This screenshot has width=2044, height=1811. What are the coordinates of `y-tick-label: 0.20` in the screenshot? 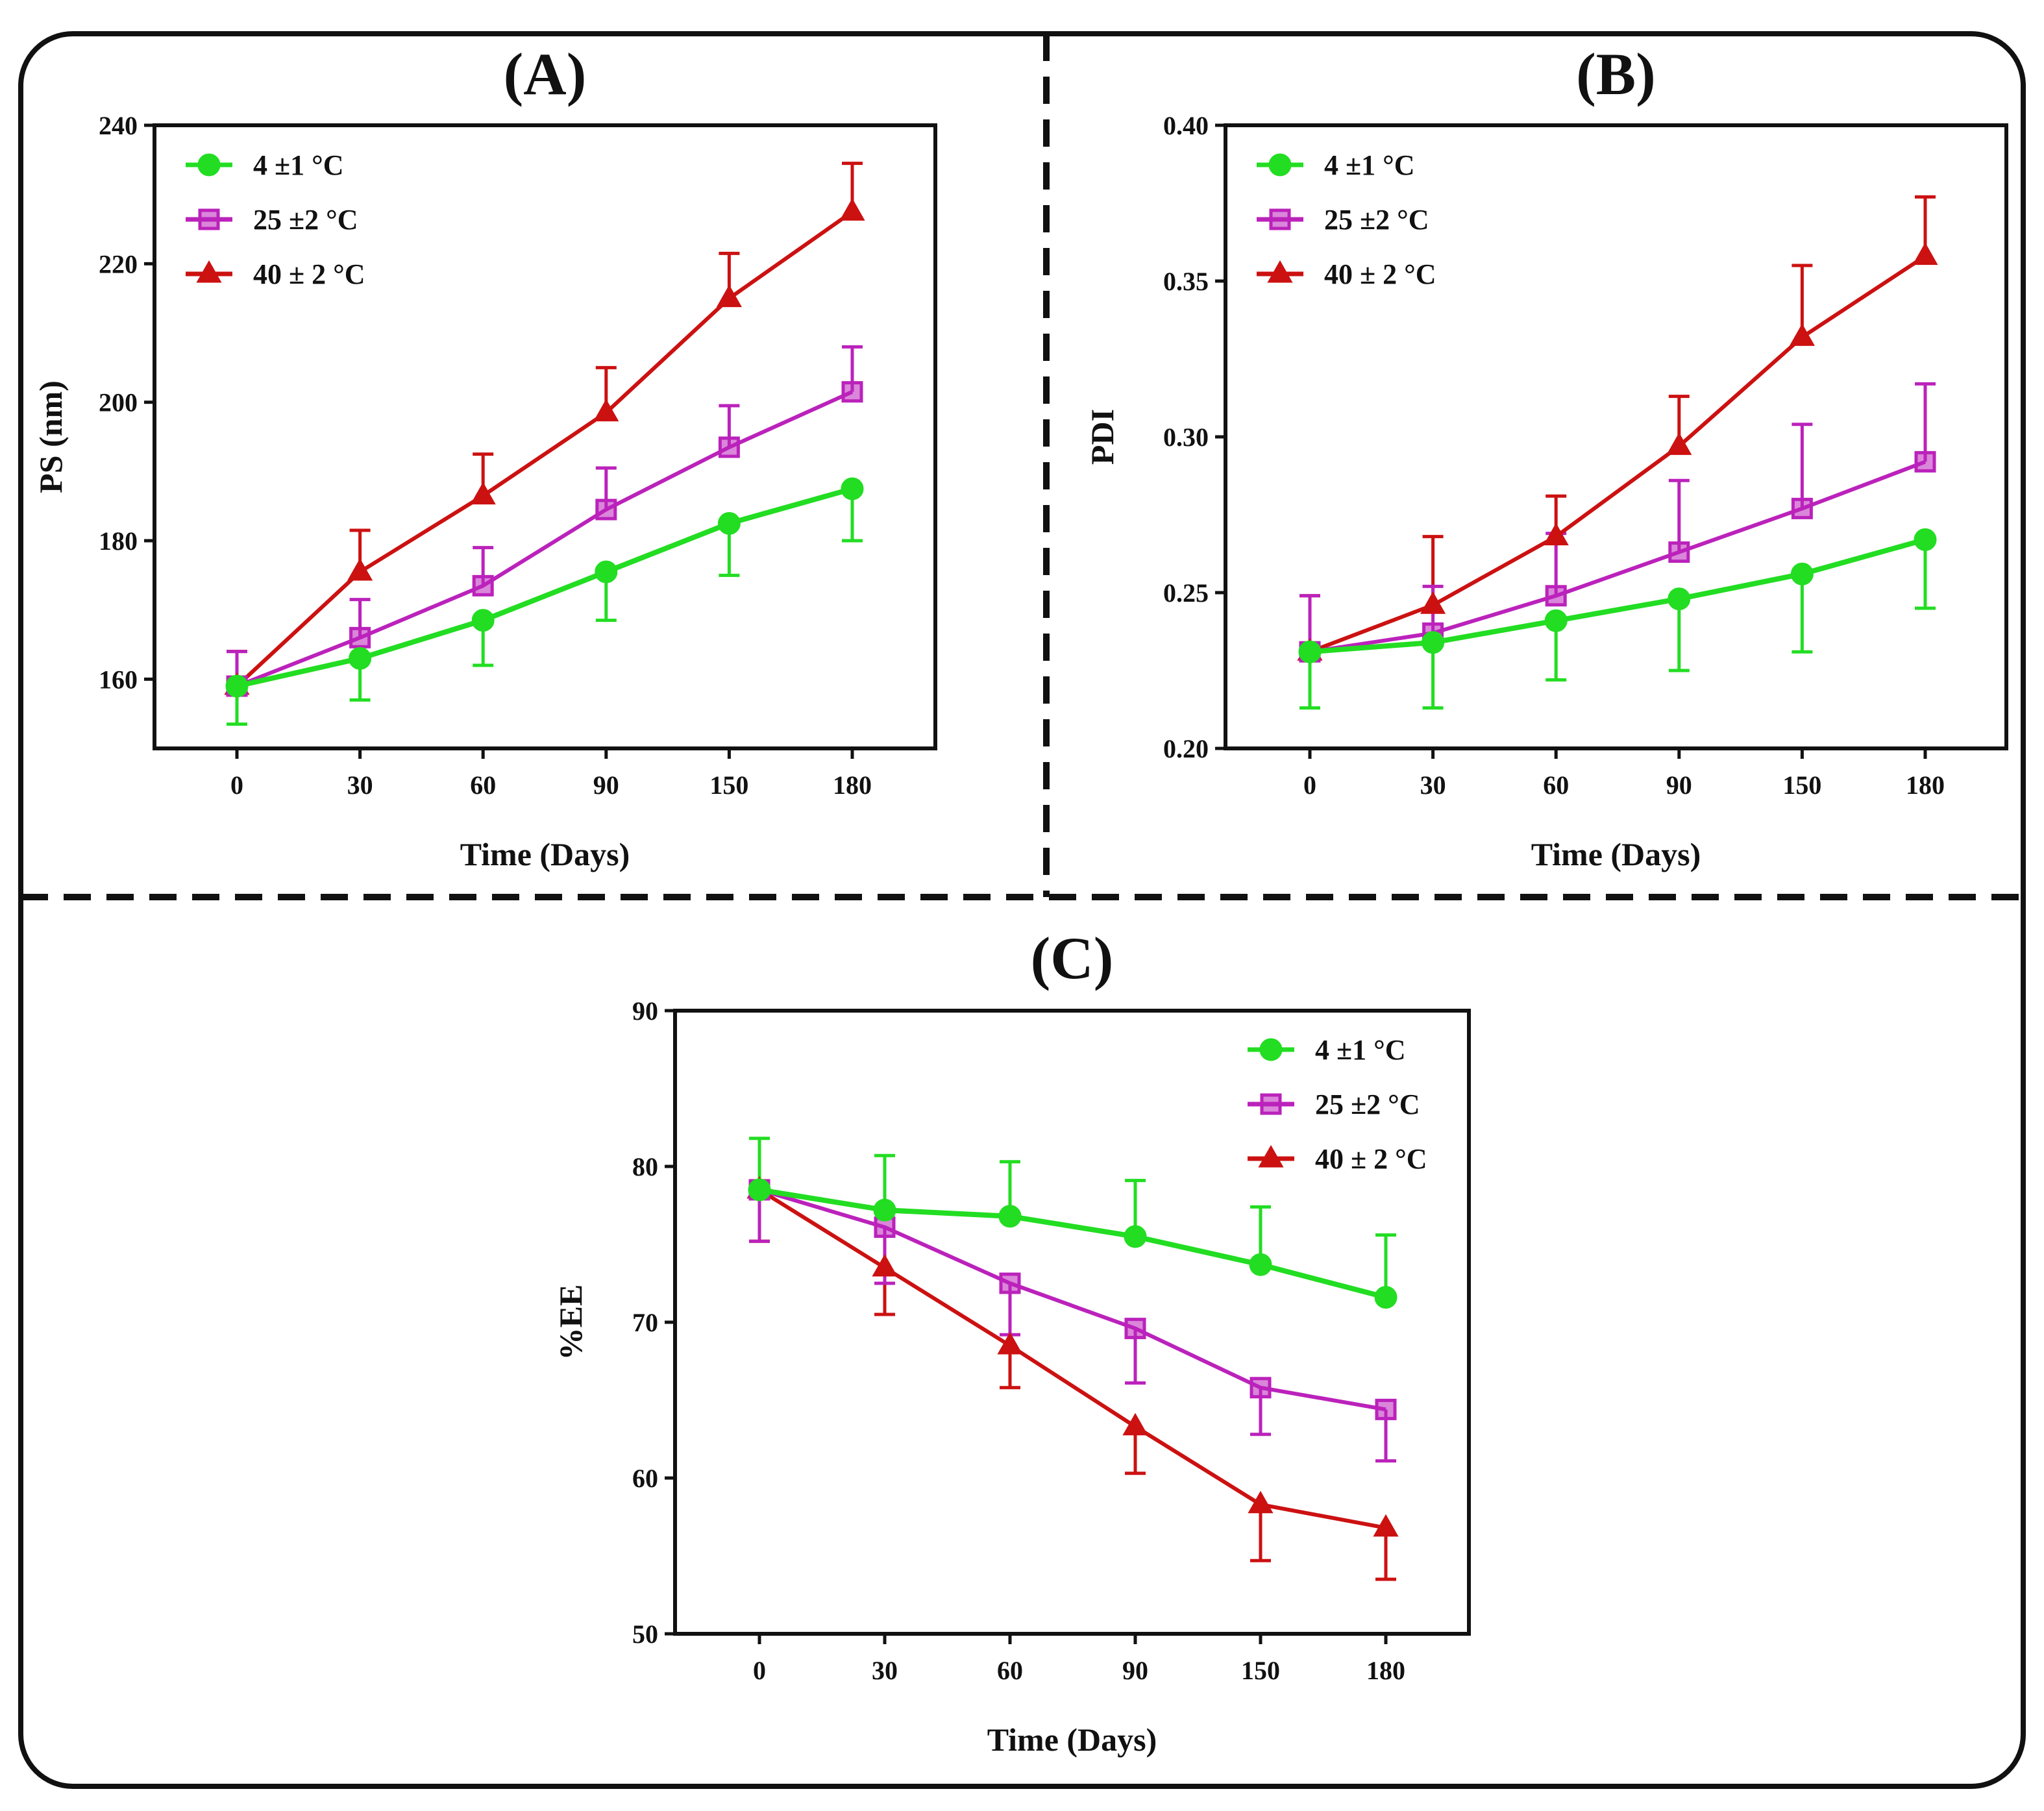 It's located at (1186, 748).